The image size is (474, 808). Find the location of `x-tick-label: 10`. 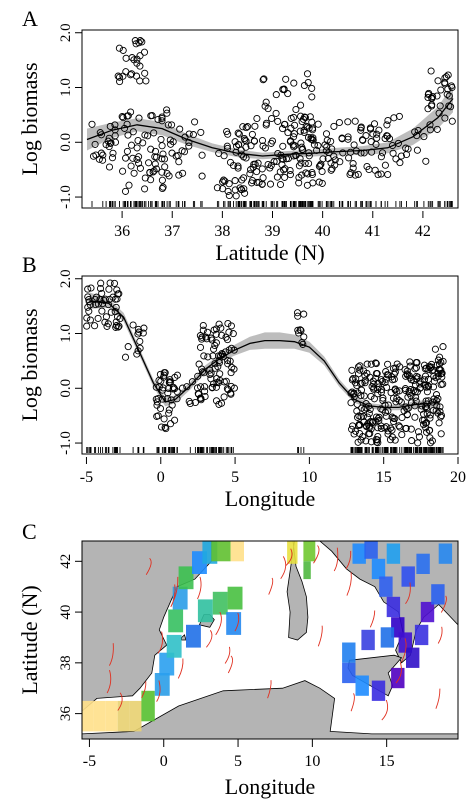

x-tick-label: 10 is located at coordinates (312, 761).